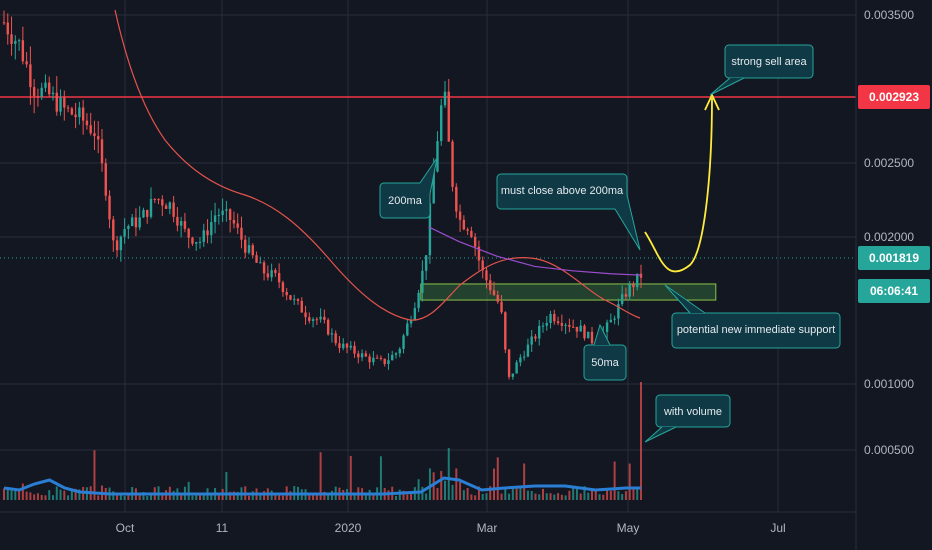 The width and height of the screenshot is (932, 550). I want to click on callout-200ma-text: 200ma, so click(405, 201).